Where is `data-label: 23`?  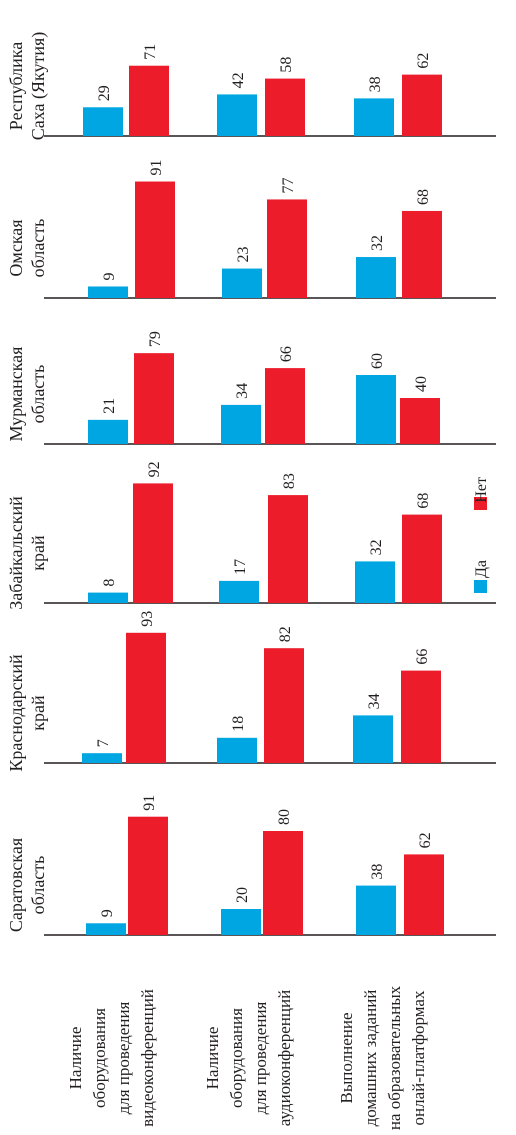
data-label: 23 is located at coordinates (243, 255).